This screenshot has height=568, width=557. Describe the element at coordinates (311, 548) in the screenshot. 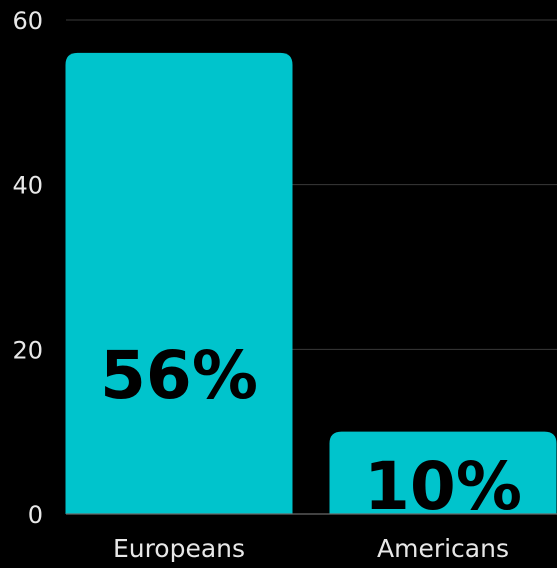

I see `x-axis-ticks: Europeans Americans` at that location.